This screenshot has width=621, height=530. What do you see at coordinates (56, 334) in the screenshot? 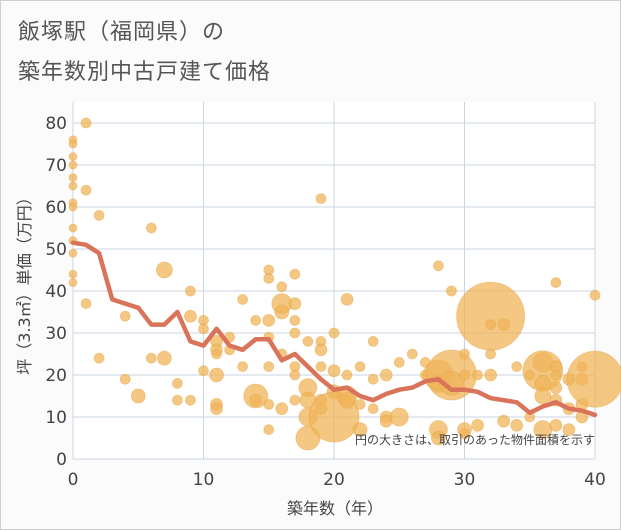
I see `y-tick-label: 30` at bounding box center [56, 334].